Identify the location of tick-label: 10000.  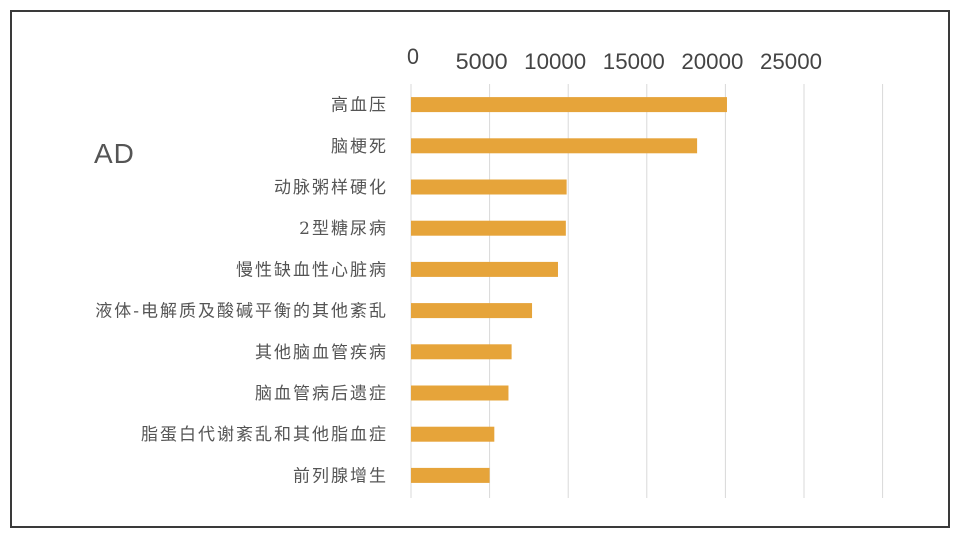
(555, 61).